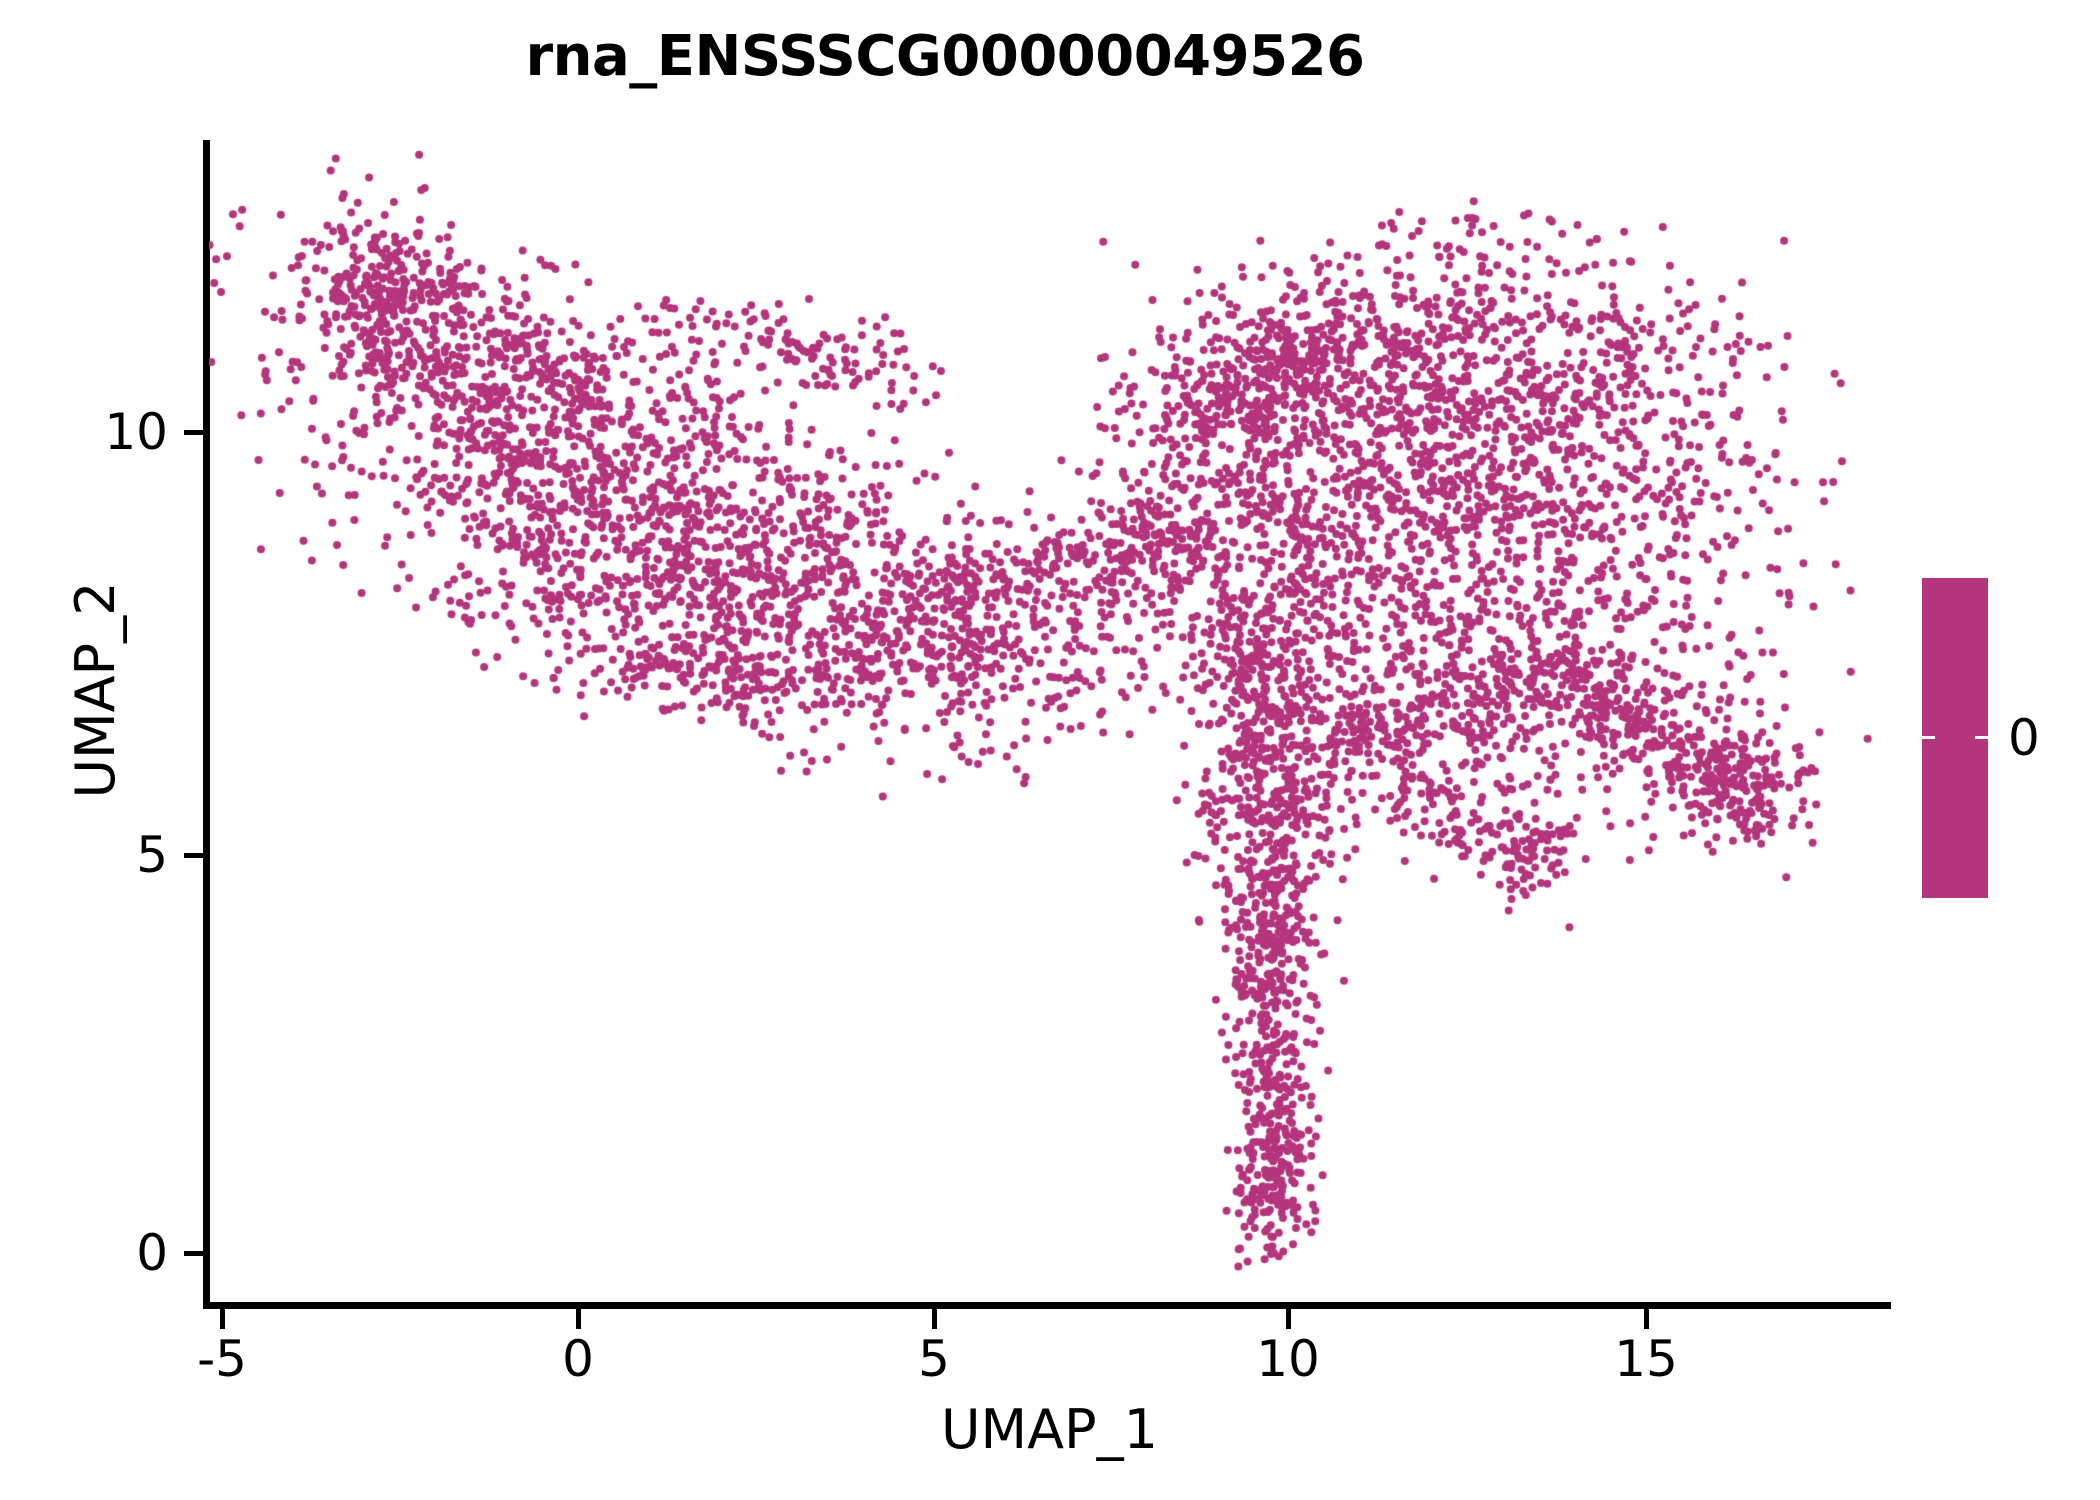 Image resolution: width=2100 pixels, height=1500 pixels. Describe the element at coordinates (1646, 1359) in the screenshot. I see `x-tick-label: 15` at that location.